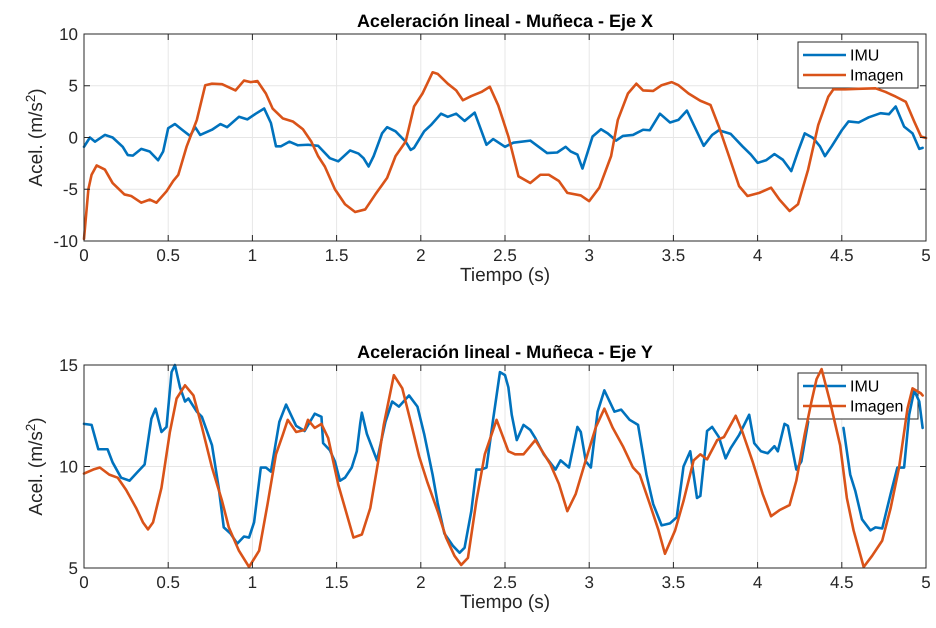  Describe the element at coordinates (505, 21) in the screenshot. I see `chart-title: Aceleración lineal - Muñeca - Eje X` at that location.